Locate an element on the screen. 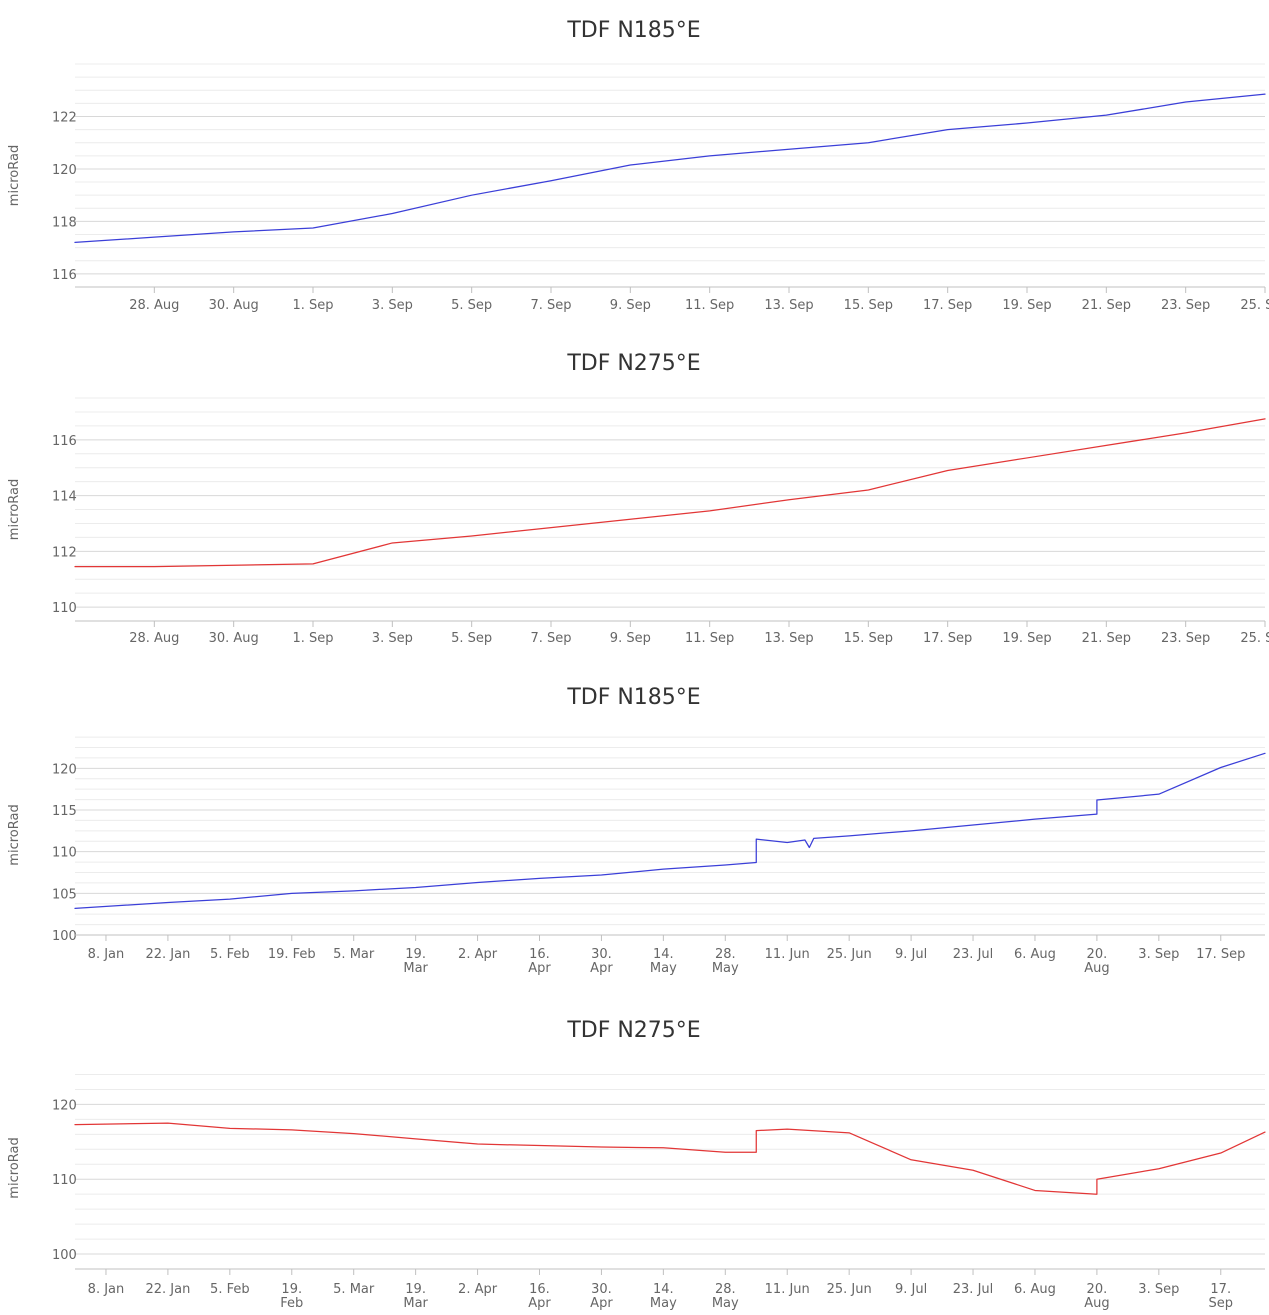  y-tick-label: 114 is located at coordinates (64, 497).